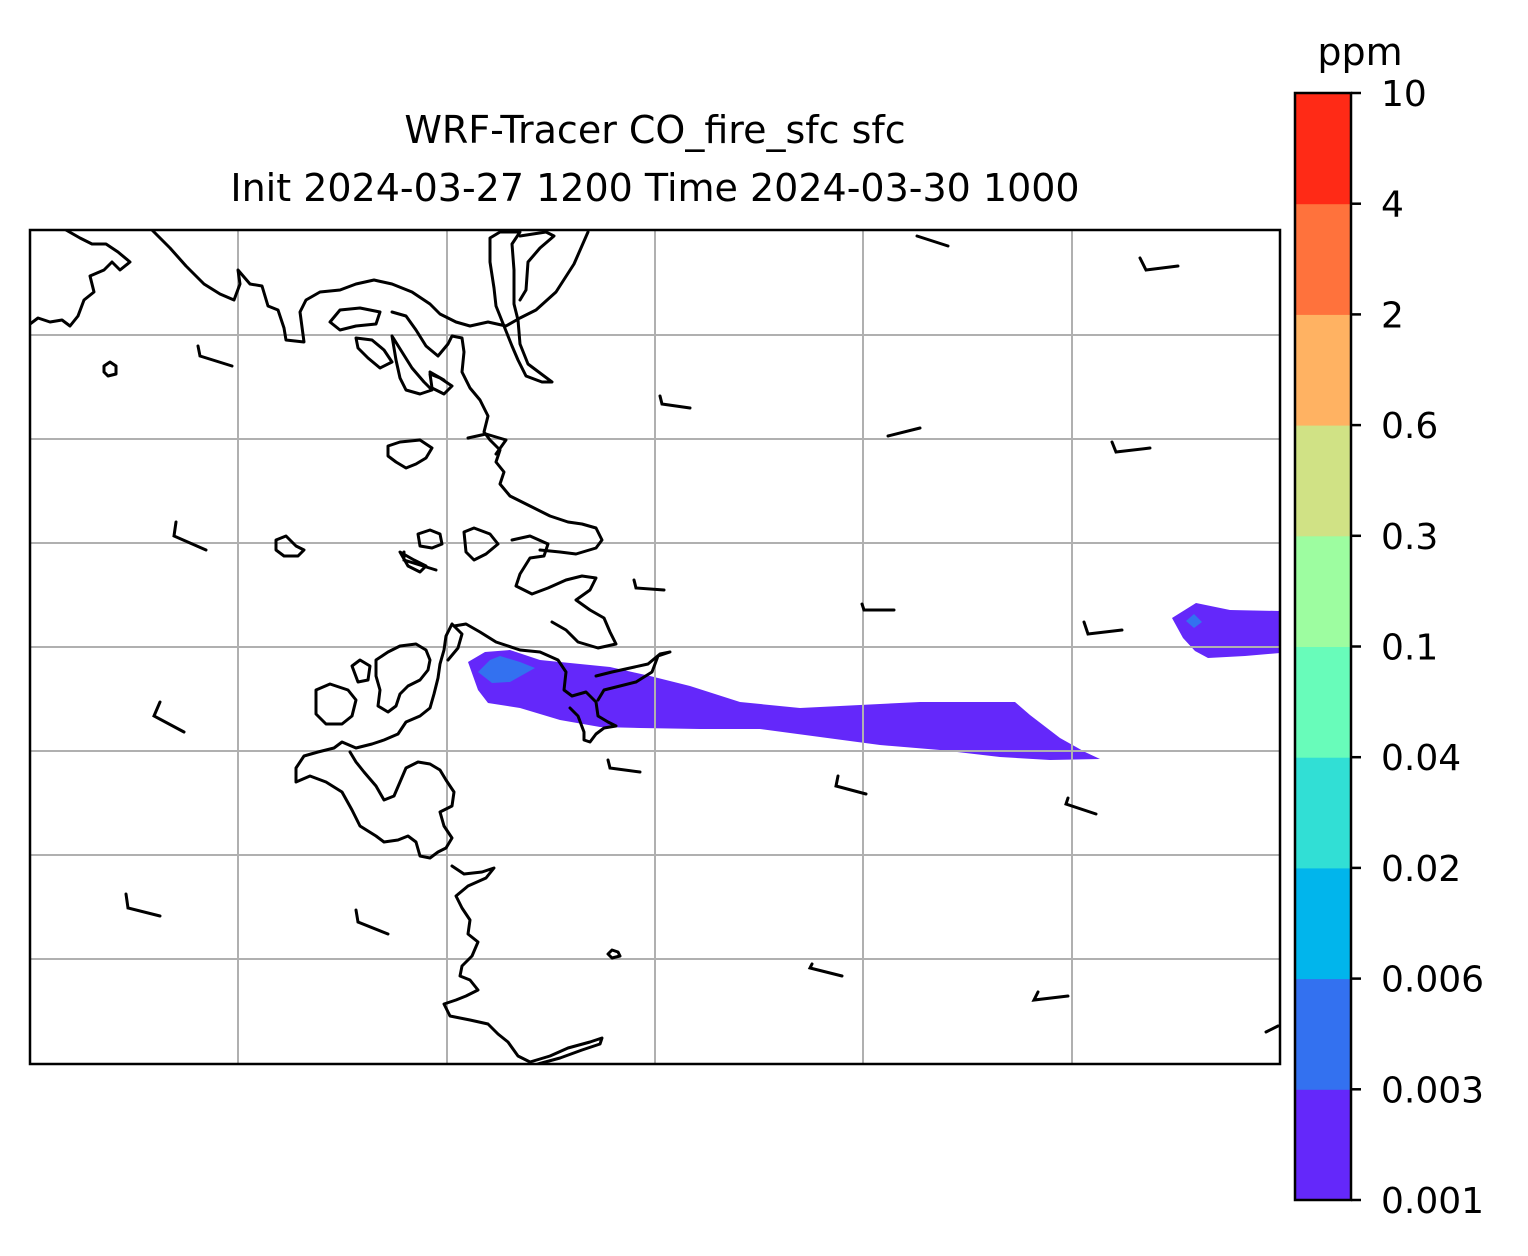  I want to click on colorbar-tick-label: 0.02, so click(1421, 869).